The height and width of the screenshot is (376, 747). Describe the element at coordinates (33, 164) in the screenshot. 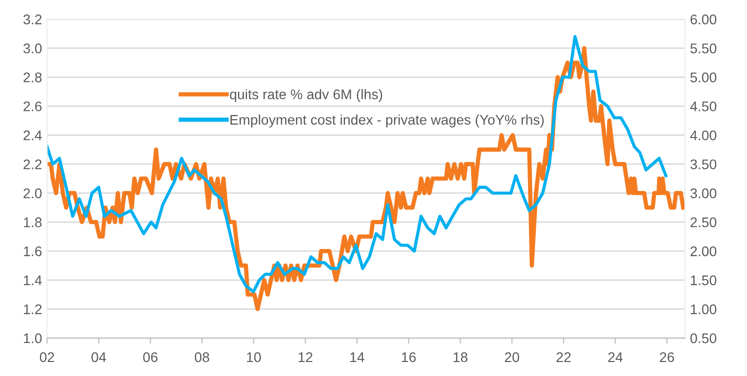

I see `y-tick-label: 2.2` at that location.